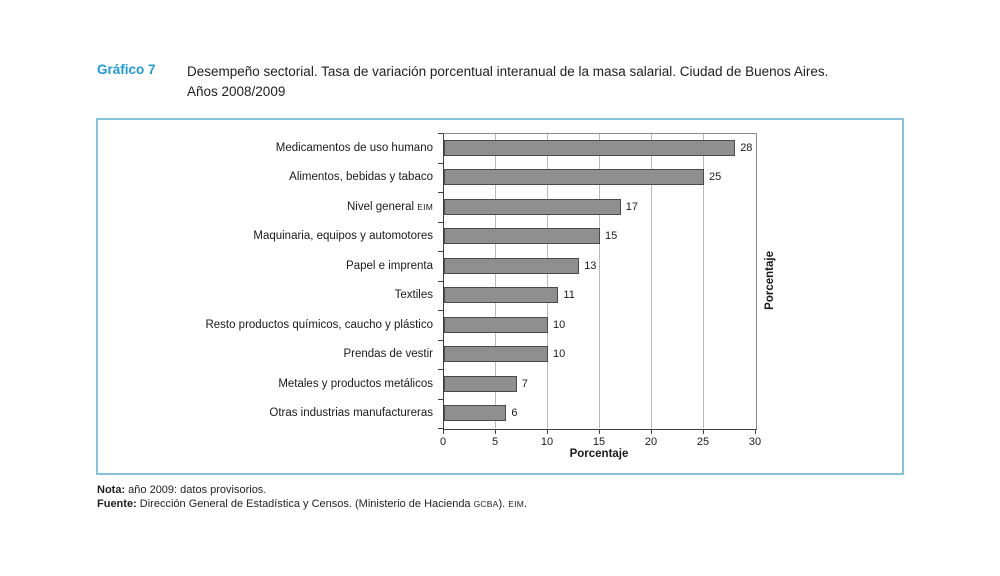 This screenshot has height=576, width=1000. I want to click on x-tick-label: 20, so click(651, 442).